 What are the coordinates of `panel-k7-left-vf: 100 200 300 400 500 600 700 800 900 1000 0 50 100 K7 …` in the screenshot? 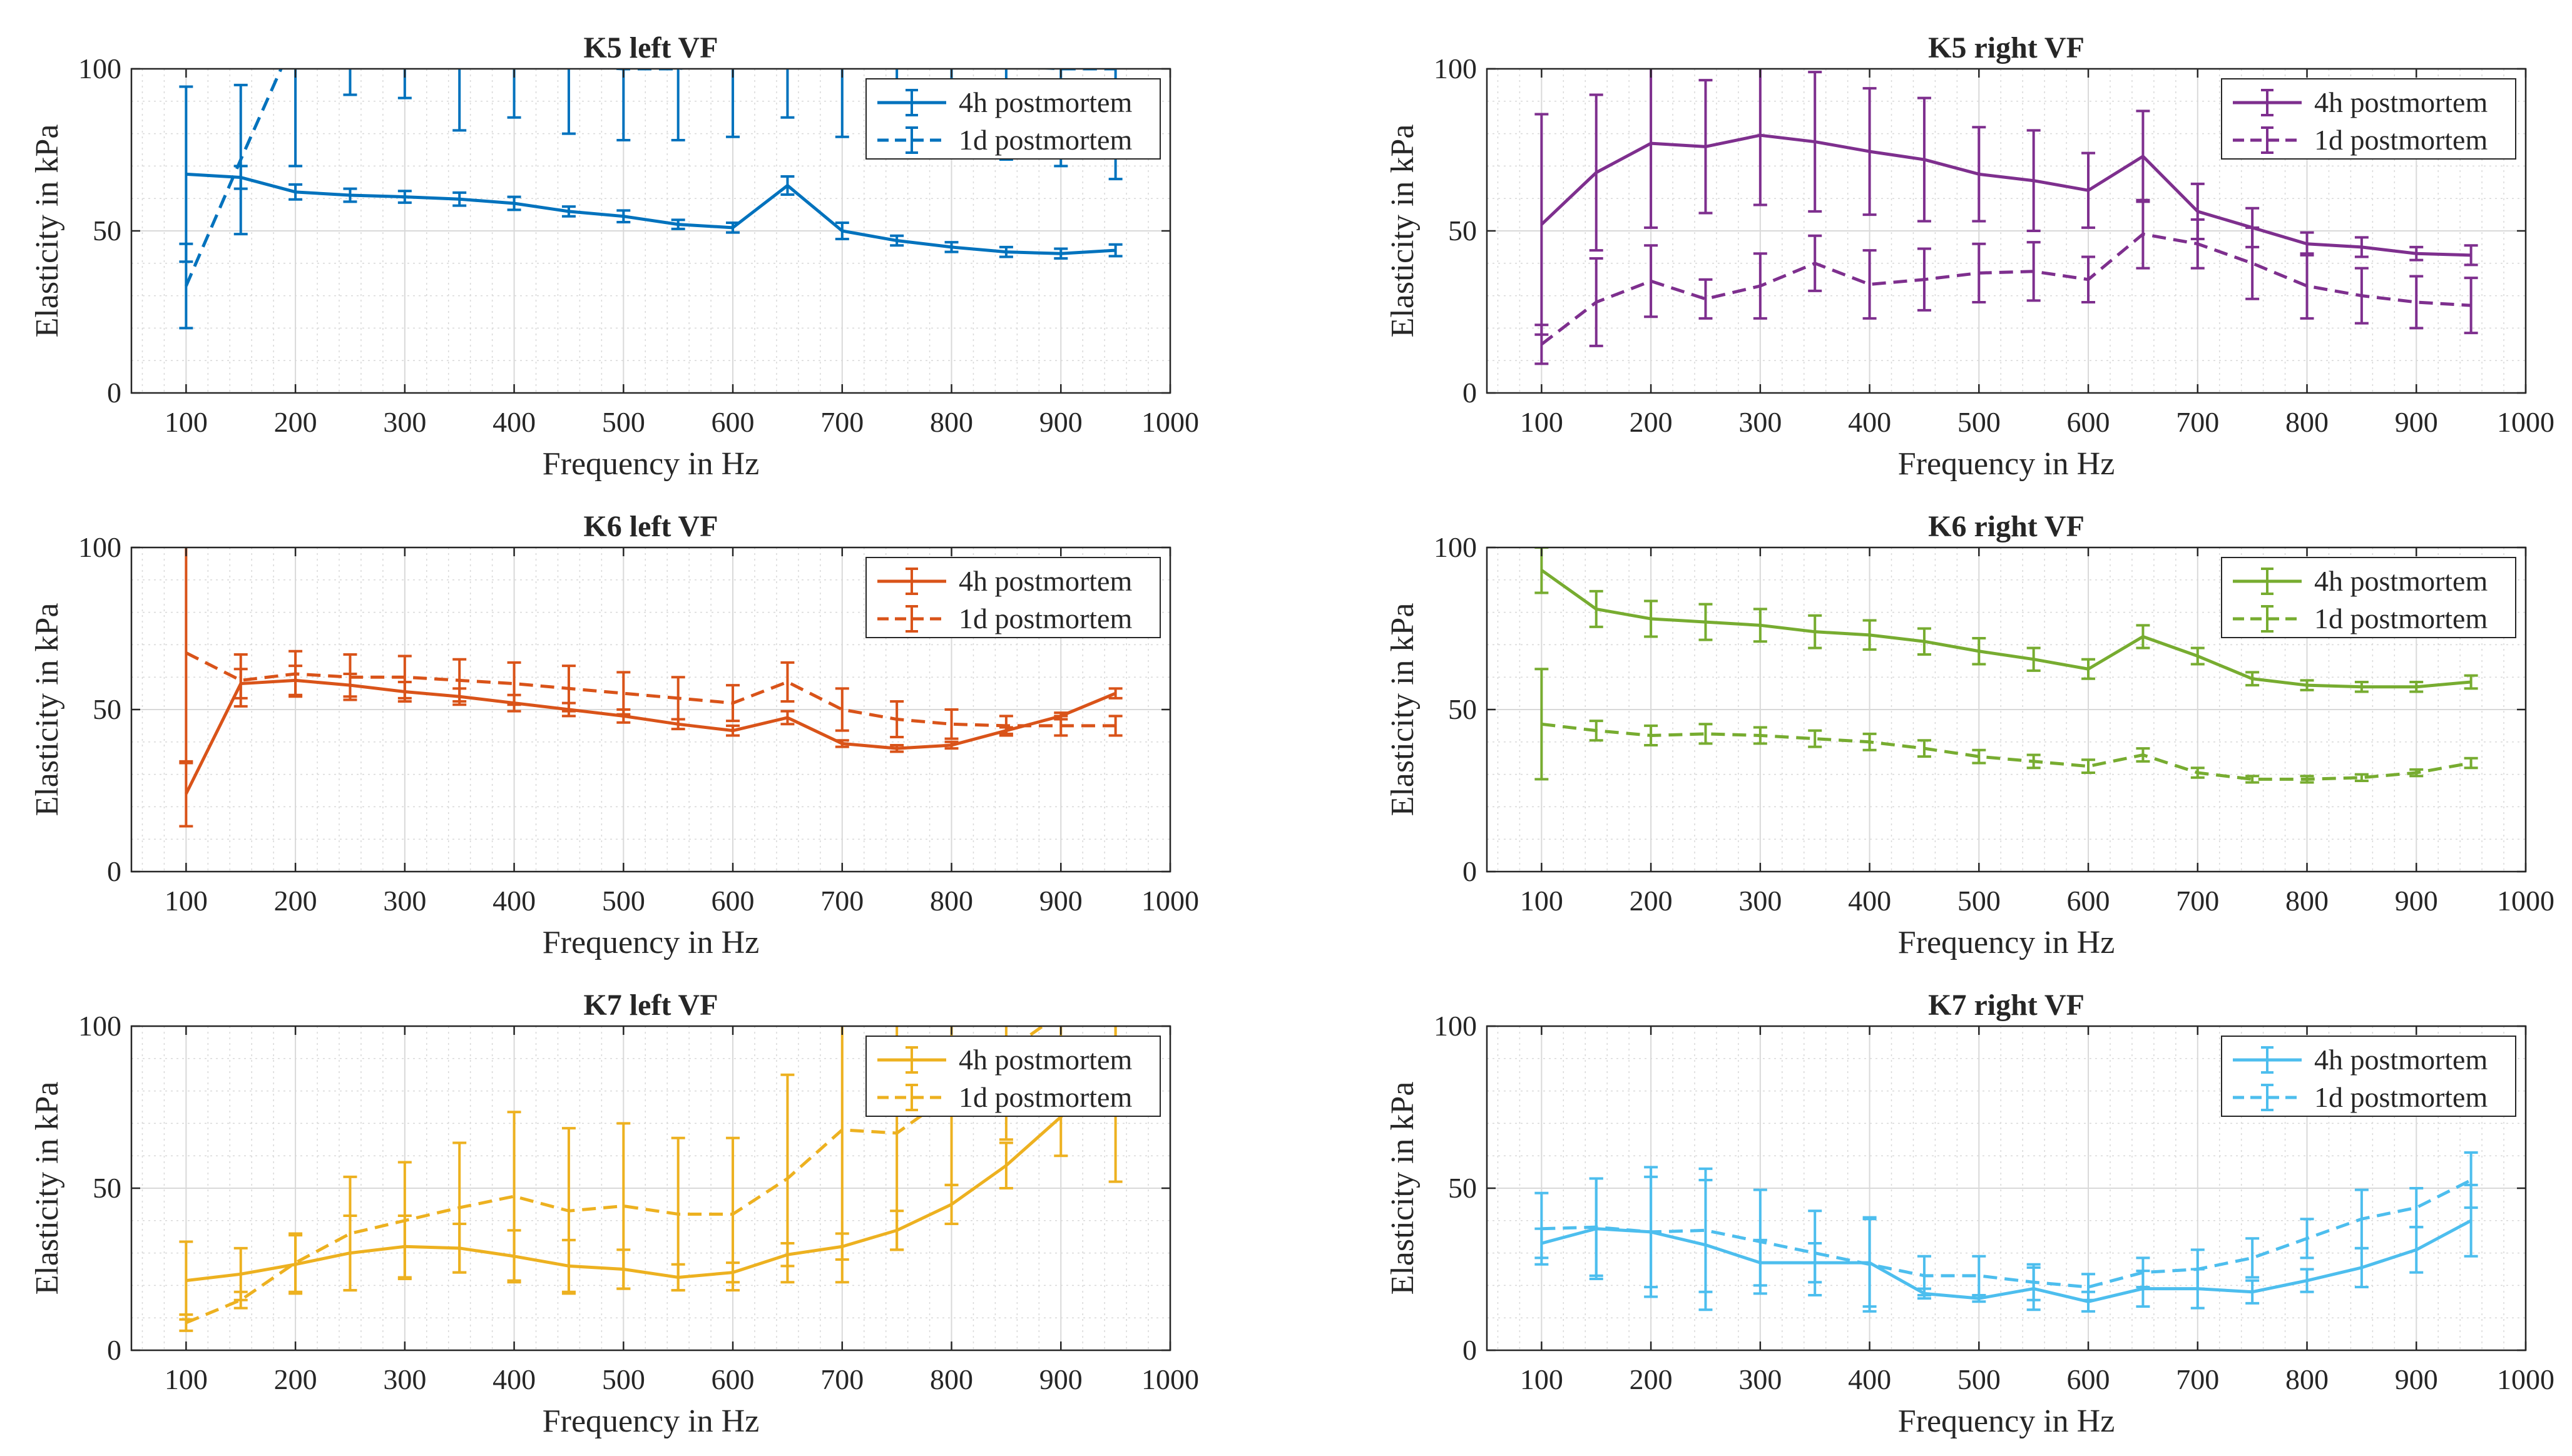 It's located at (614, 1214).